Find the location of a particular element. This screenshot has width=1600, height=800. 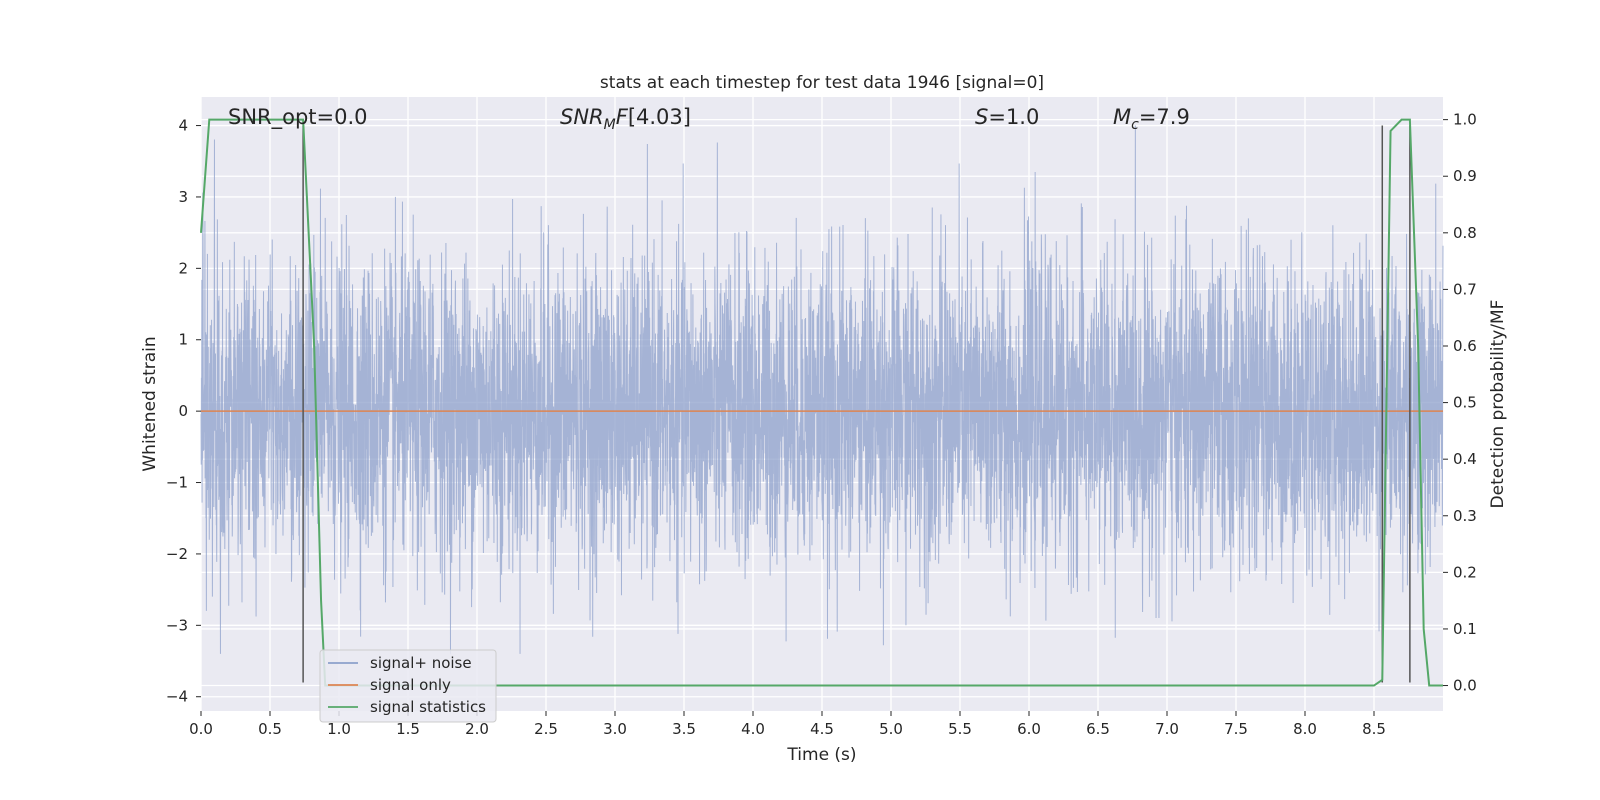

x-tick-label: 4.0 is located at coordinates (753, 729).